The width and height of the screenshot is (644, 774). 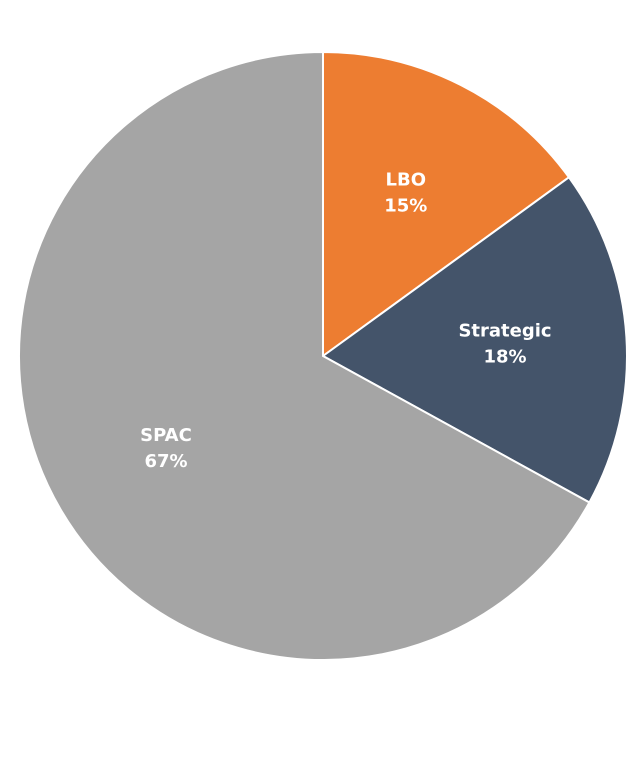 I want to click on slice-label: Strategic, so click(x=504, y=331).